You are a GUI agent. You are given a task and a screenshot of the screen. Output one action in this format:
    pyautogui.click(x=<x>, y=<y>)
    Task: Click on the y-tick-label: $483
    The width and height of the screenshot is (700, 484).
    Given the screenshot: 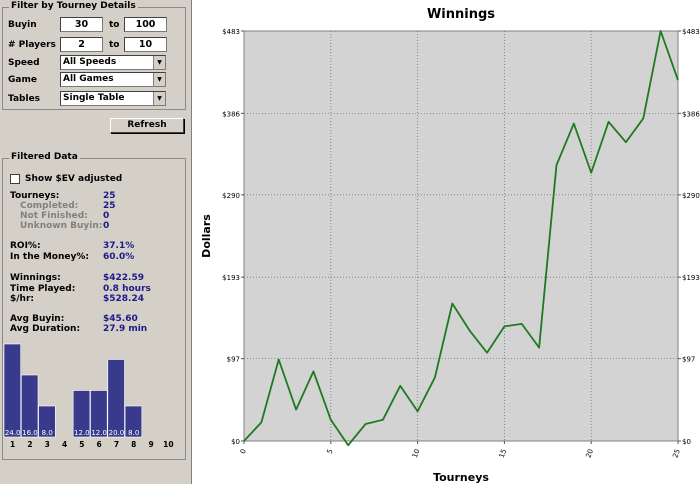 What is the action you would take?
    pyautogui.click(x=231, y=32)
    